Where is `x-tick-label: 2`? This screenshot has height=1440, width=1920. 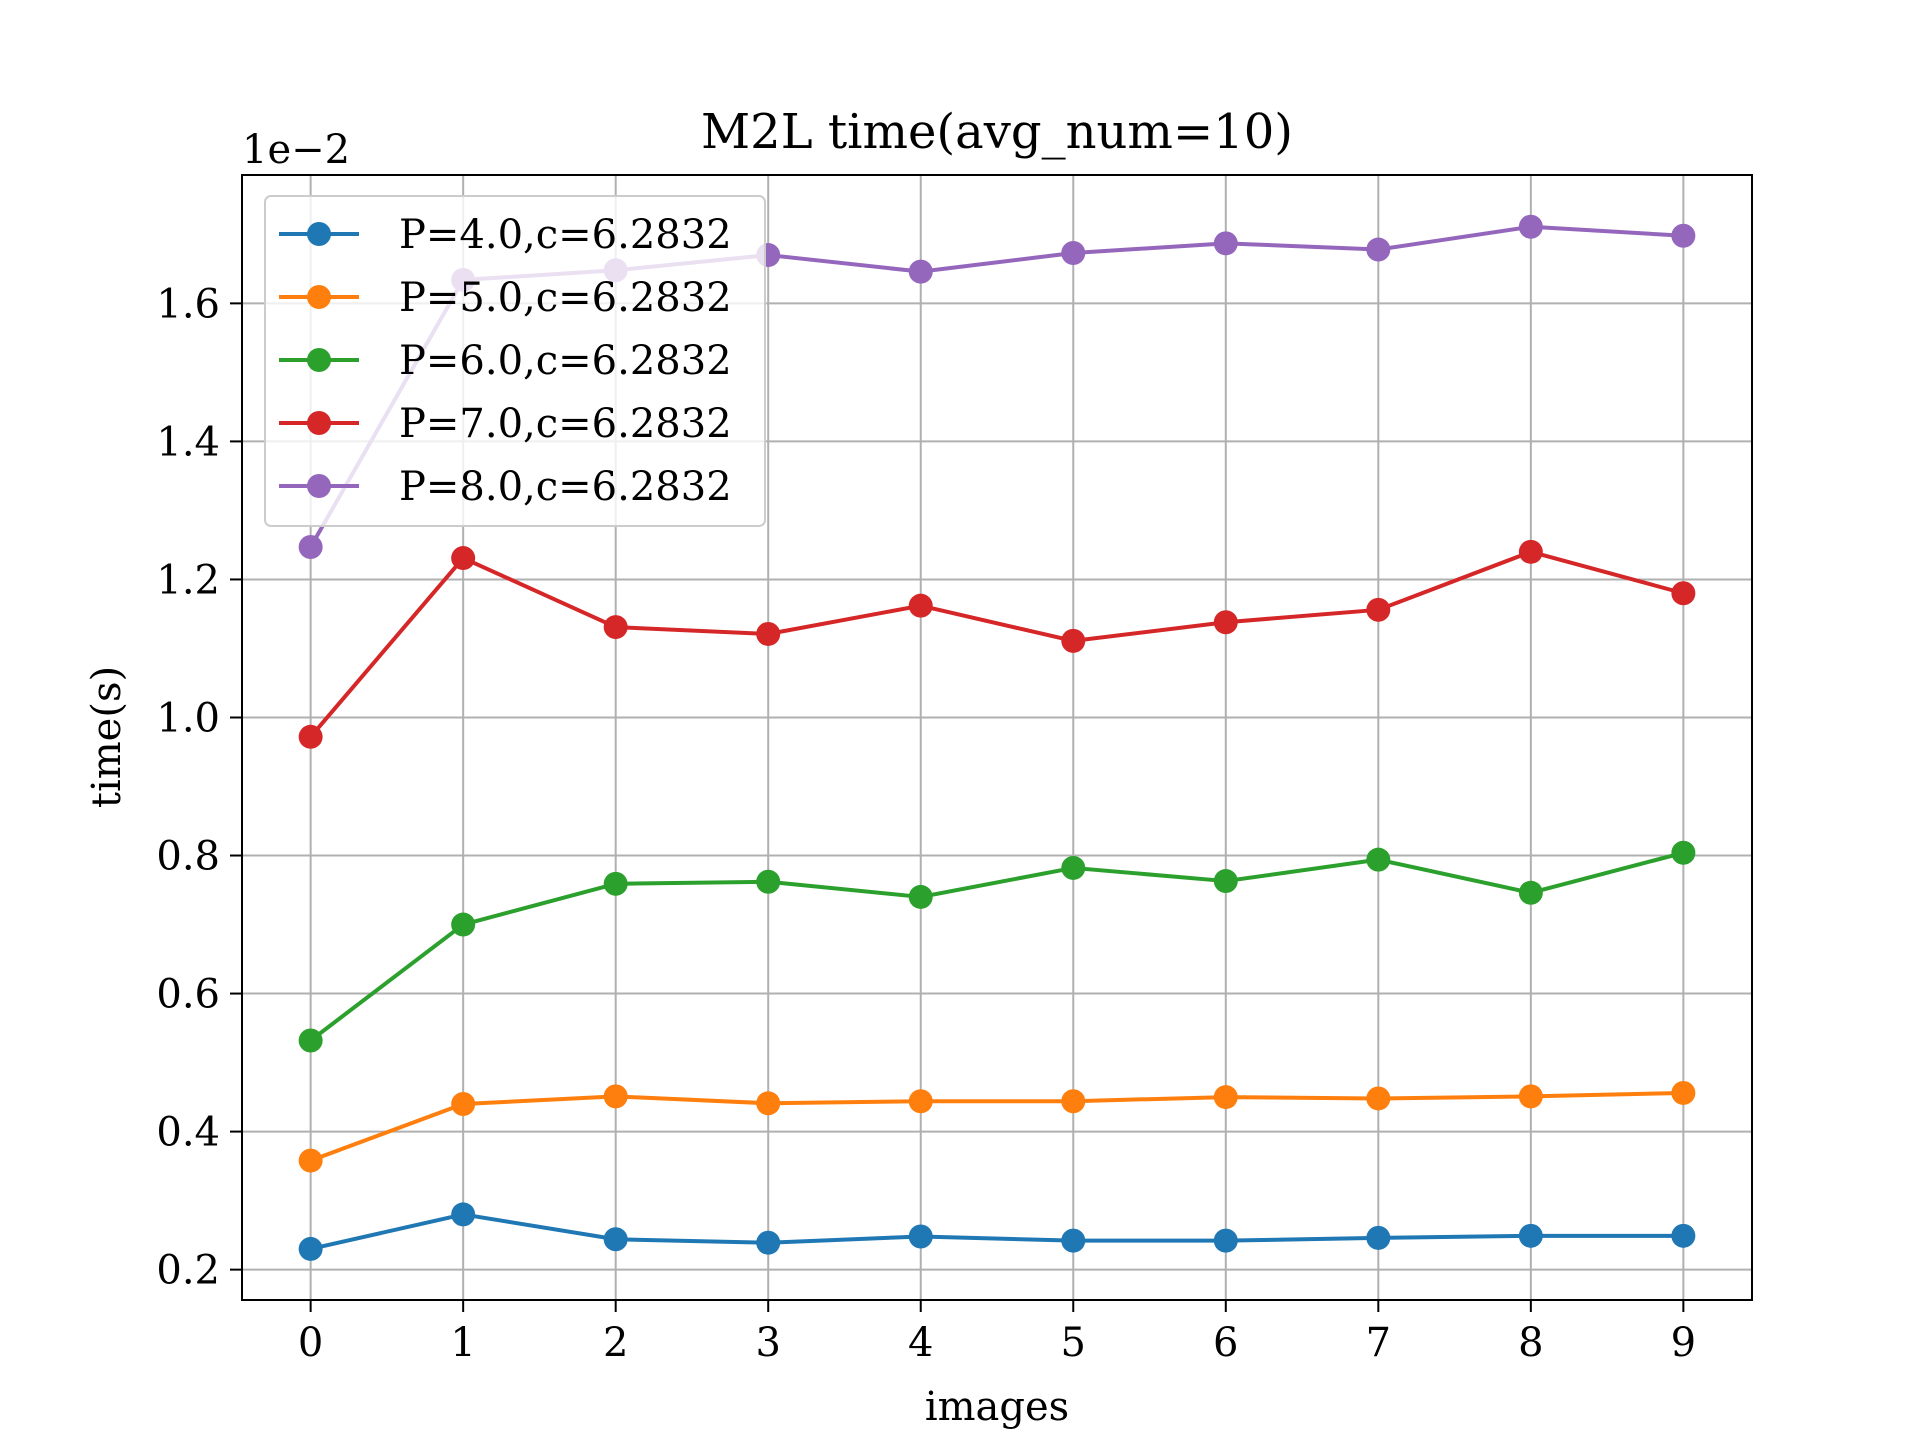 x-tick-label: 2 is located at coordinates (615, 1343).